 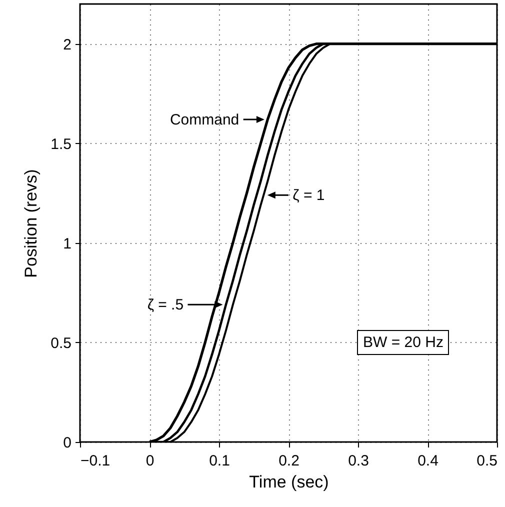 What do you see at coordinates (150, 461) in the screenshot?
I see `x-tick-label: 0` at bounding box center [150, 461].